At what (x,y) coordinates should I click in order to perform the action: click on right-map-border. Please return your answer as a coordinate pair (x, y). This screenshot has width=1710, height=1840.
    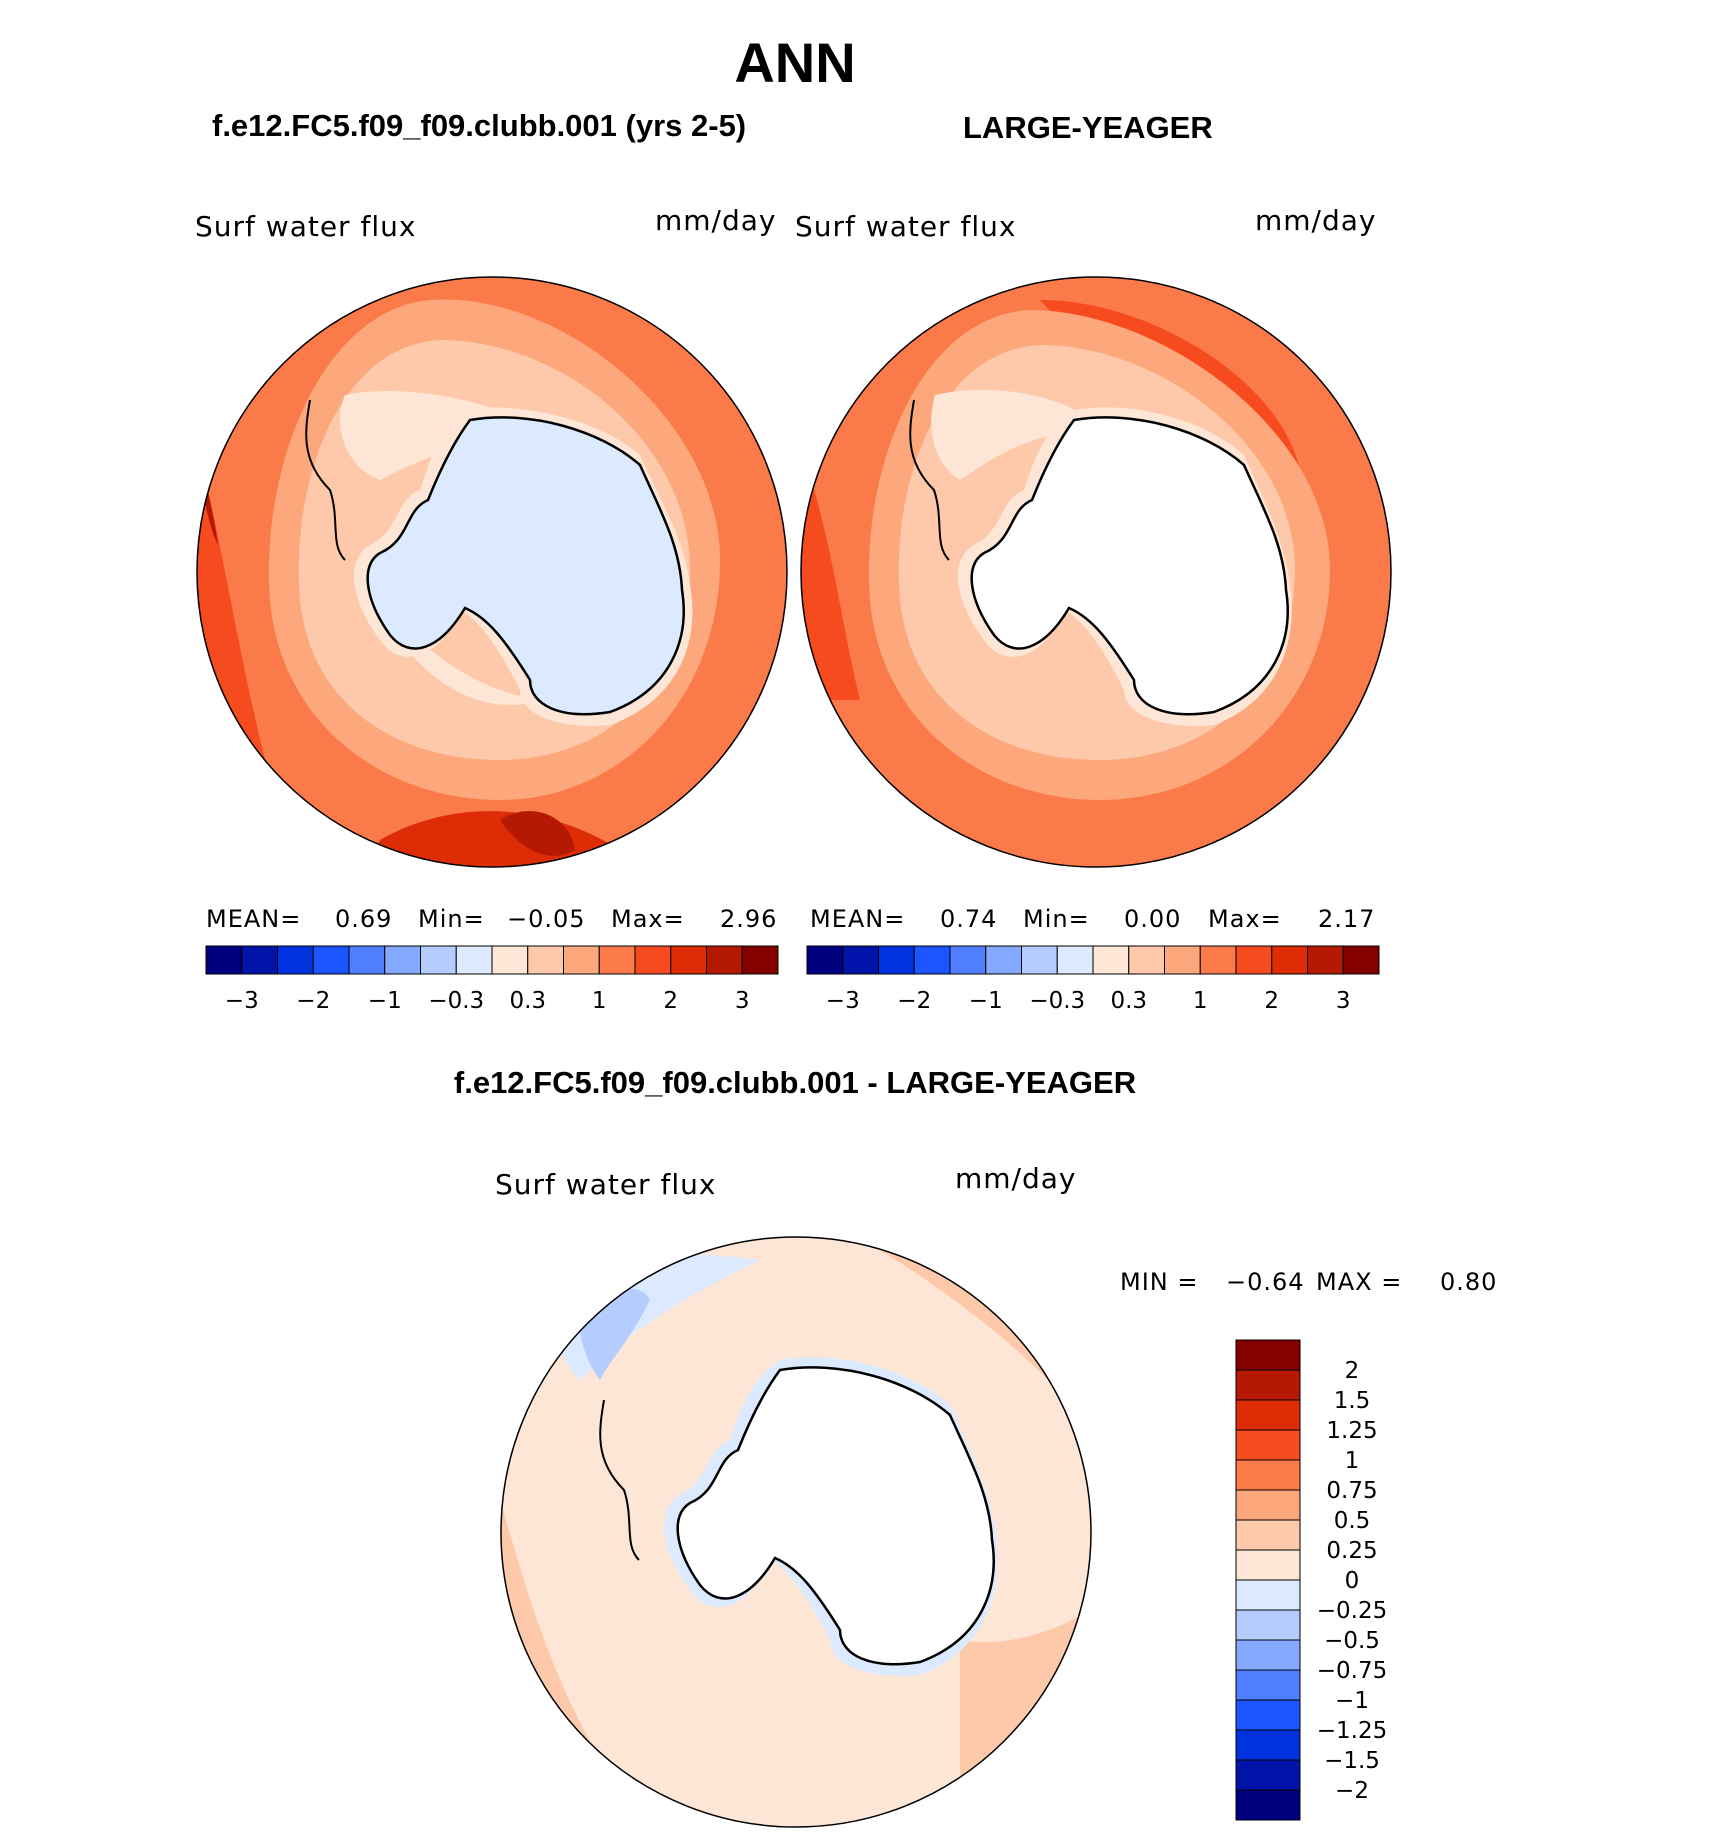
    Looking at the image, I should click on (1096, 572).